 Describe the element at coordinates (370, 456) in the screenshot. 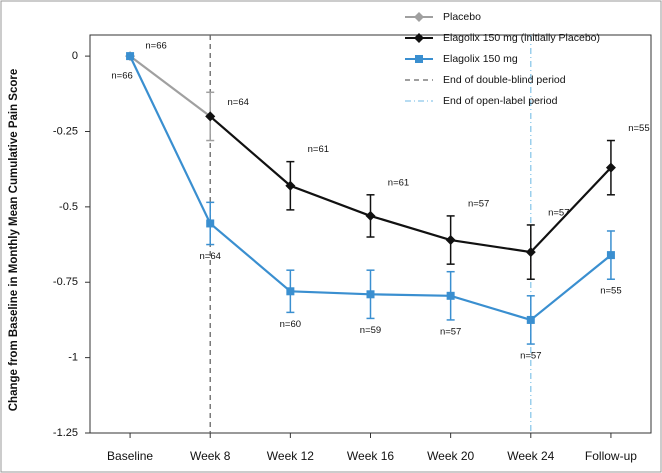

I see `x-tick-label: Week 16` at that location.